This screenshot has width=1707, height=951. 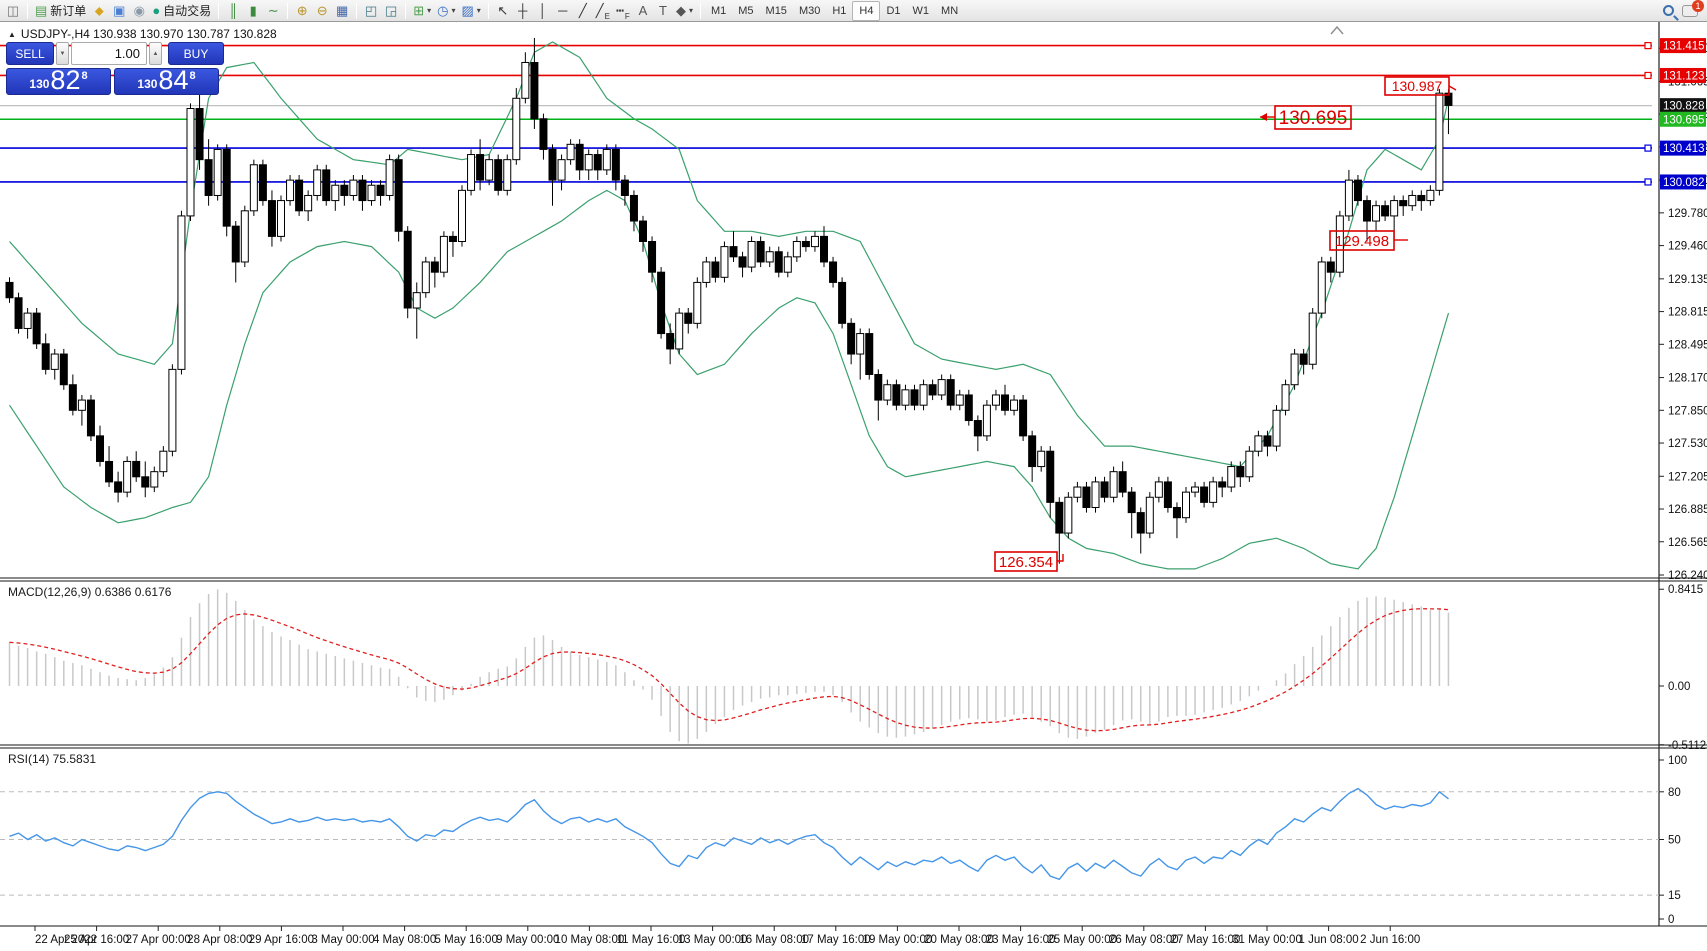 I want to click on bid-price-display: 130 82 8, so click(x=58, y=81).